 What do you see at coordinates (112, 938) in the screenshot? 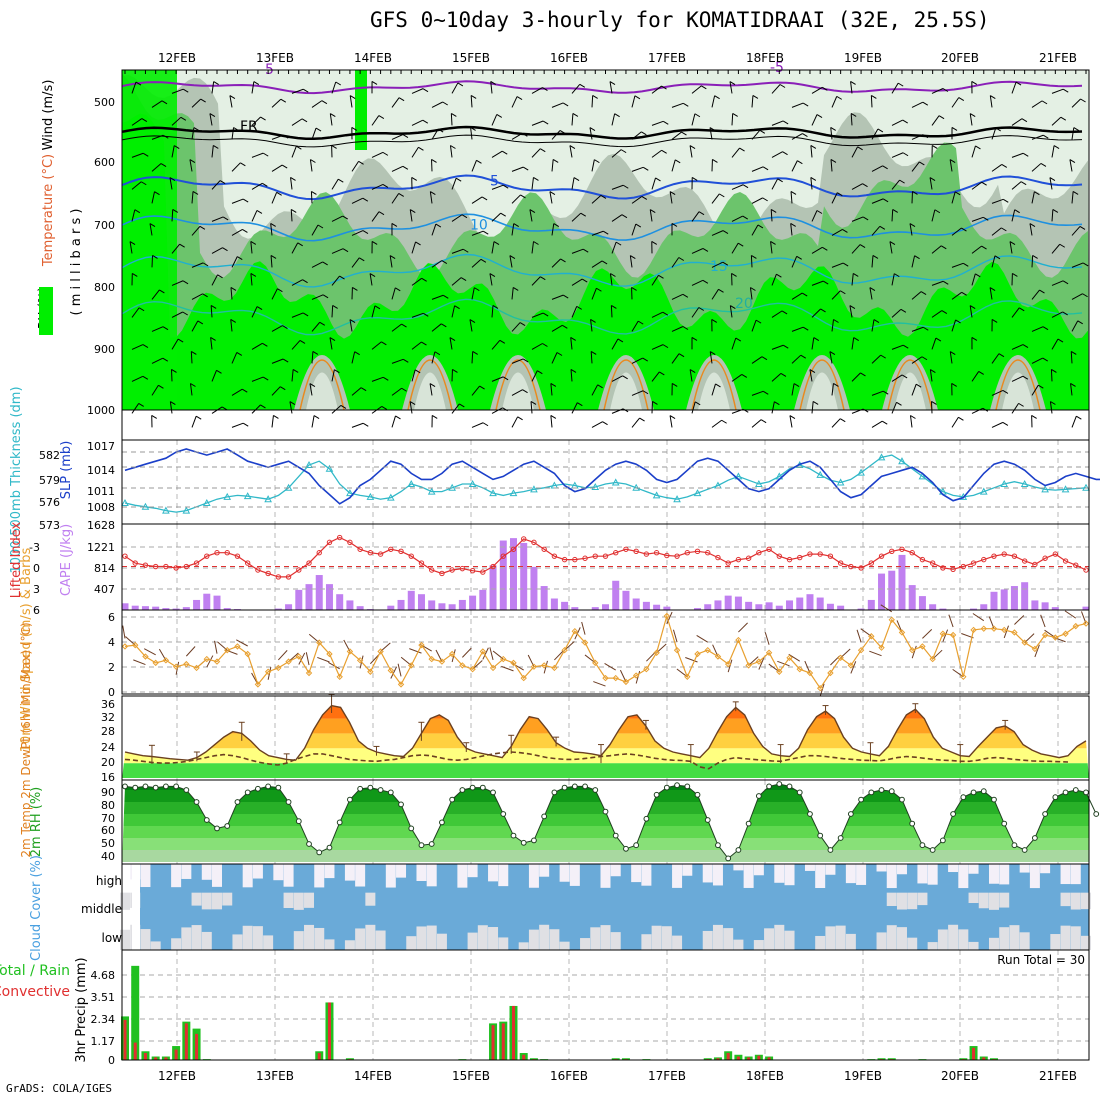
I see `cloud-level-low: low` at bounding box center [112, 938].